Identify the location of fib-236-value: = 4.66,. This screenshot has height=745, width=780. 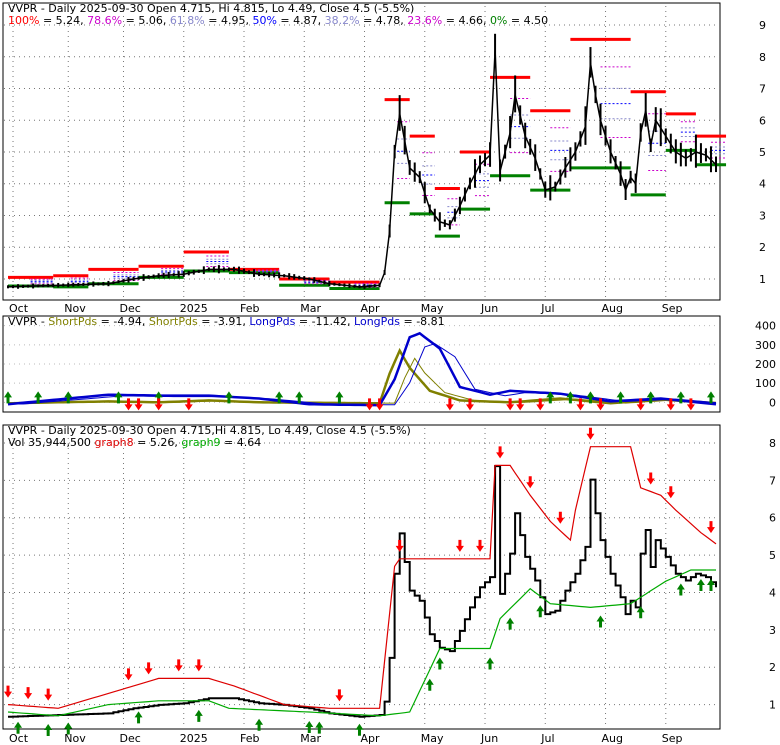
(466, 20).